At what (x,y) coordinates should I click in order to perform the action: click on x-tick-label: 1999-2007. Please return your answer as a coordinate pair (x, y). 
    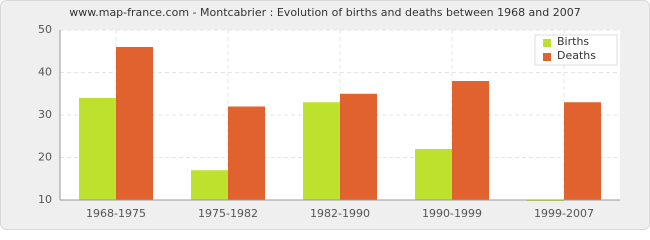
    Looking at the image, I should click on (564, 213).